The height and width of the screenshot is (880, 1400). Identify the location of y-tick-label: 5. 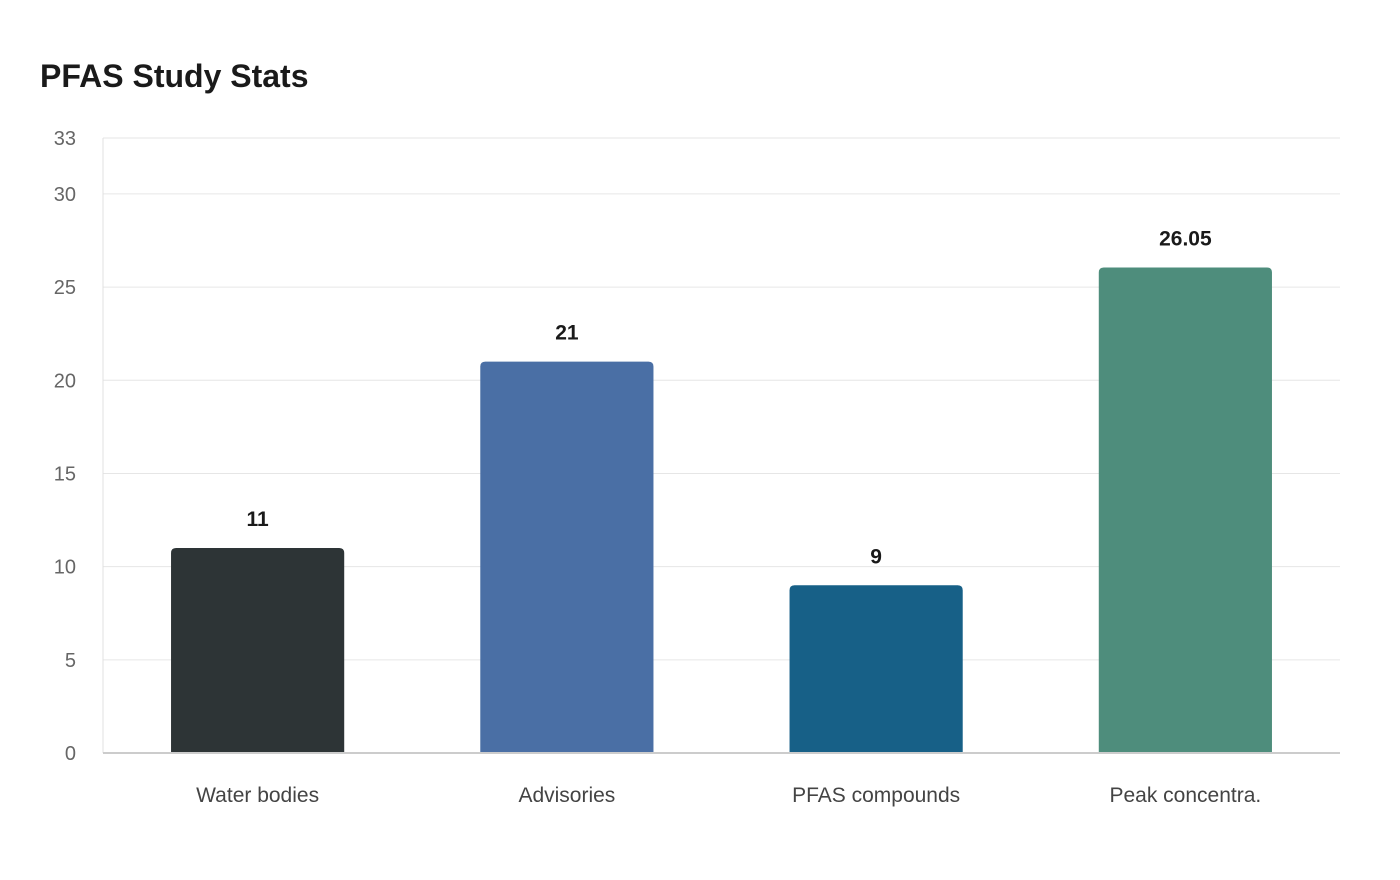
(70, 661).